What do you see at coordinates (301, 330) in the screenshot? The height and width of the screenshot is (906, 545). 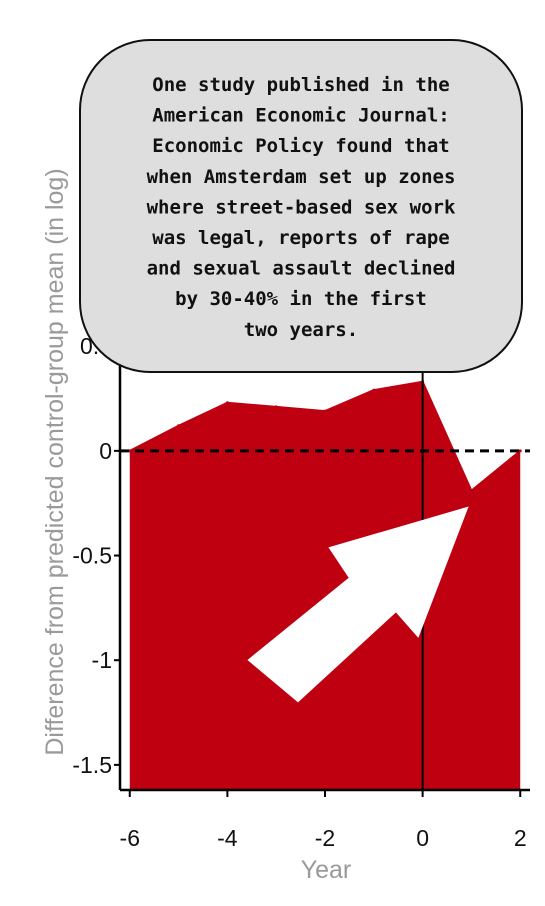 I see `annotation-line: two years.` at bounding box center [301, 330].